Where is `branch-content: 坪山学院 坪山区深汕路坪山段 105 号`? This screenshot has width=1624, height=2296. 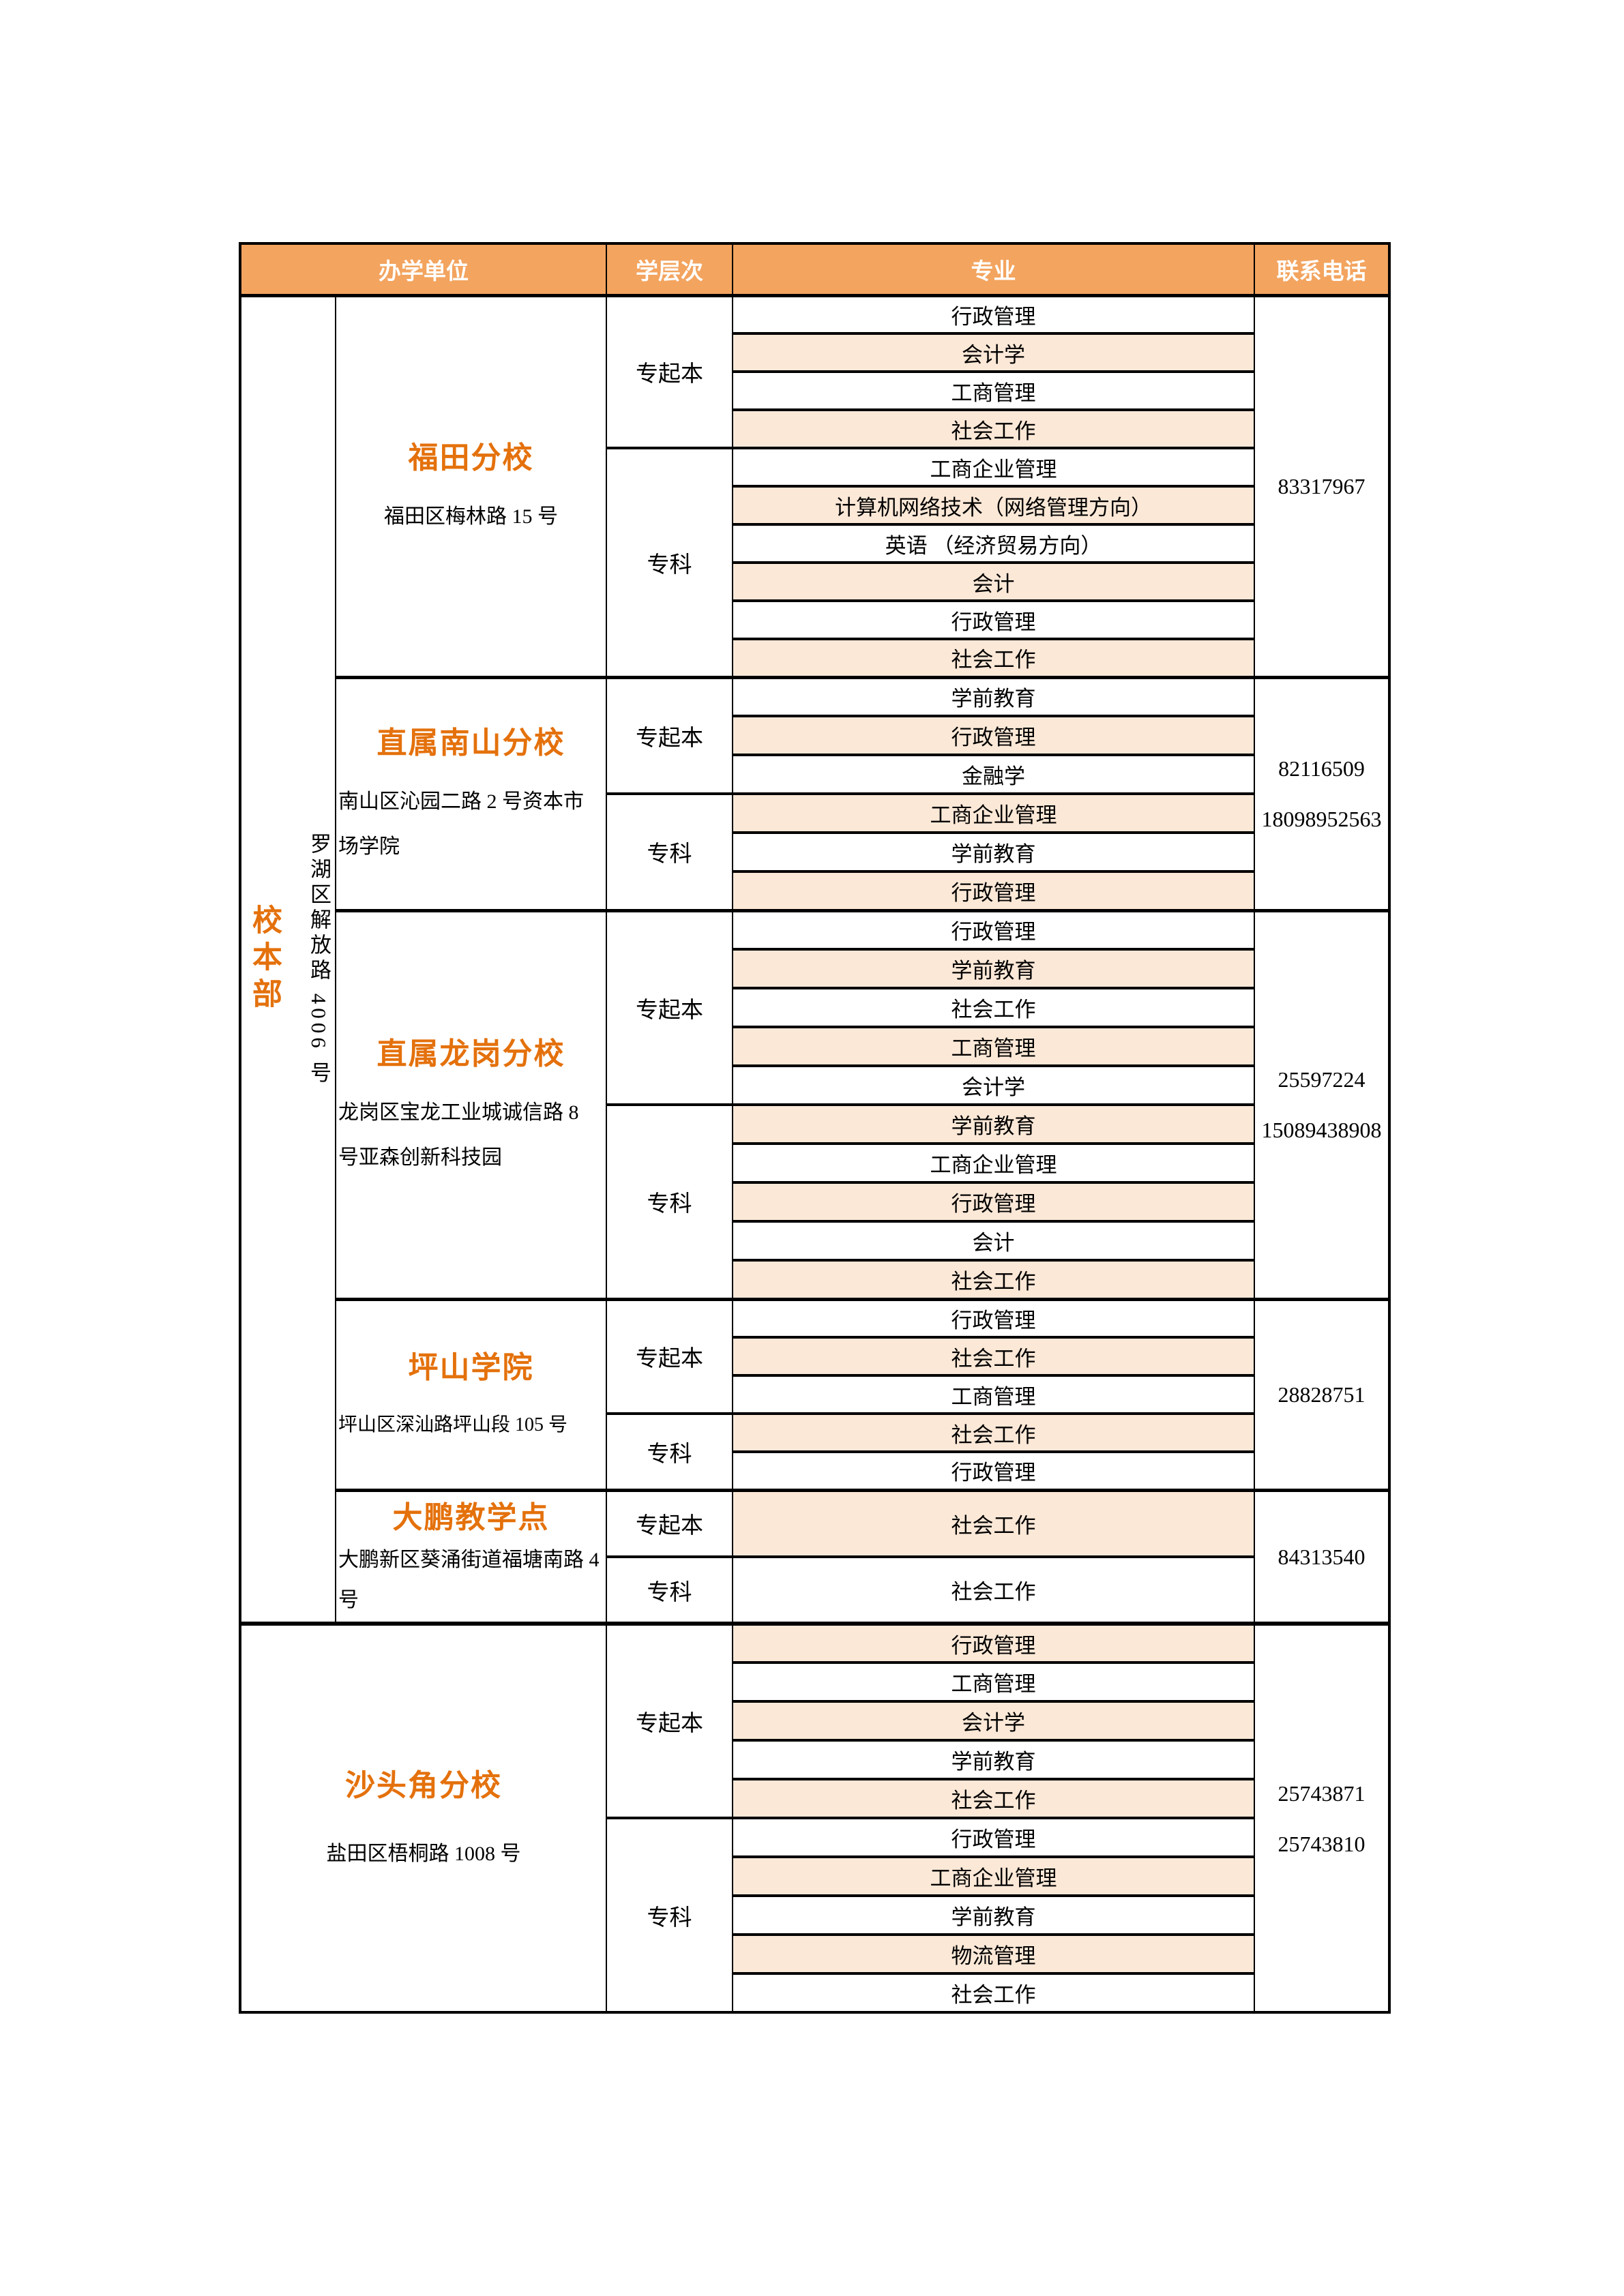 branch-content: 坪山学院 坪山区深汕路坪山段 105 号 is located at coordinates (471, 1395).